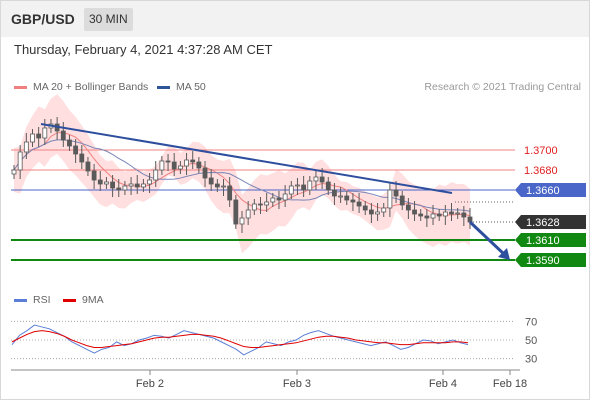  What do you see at coordinates (83, 300) in the screenshot?
I see `legend-9ma: 9MA` at bounding box center [83, 300].